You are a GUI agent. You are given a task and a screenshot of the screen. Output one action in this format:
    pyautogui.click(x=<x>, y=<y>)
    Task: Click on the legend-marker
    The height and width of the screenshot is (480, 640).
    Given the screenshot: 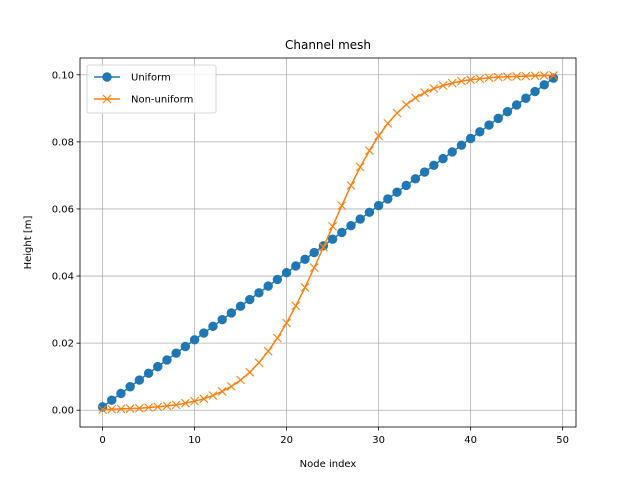 What is the action you would take?
    pyautogui.click(x=107, y=77)
    